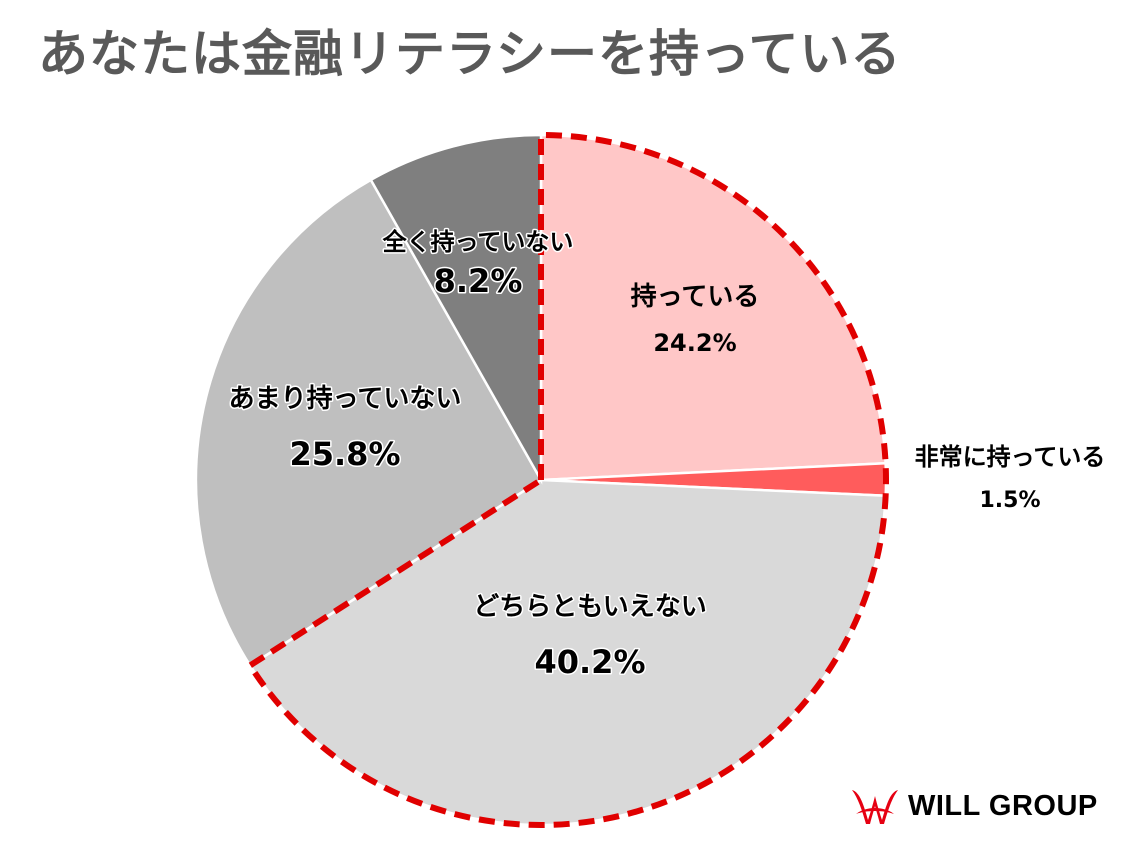  Describe the element at coordinates (875, 807) in the screenshot. I see `brand-mark-icon` at that location.